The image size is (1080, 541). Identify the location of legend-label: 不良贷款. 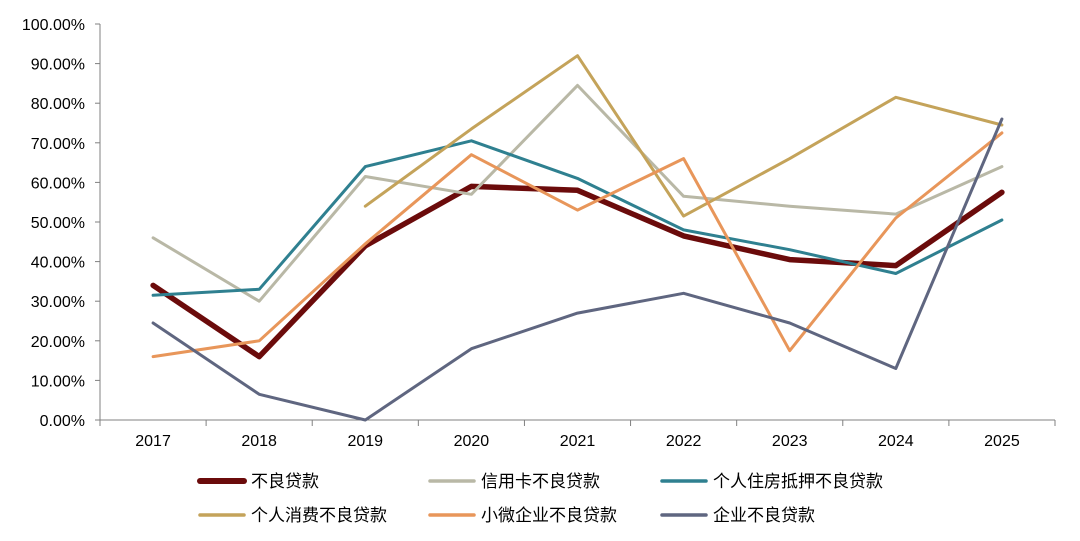
(285, 482).